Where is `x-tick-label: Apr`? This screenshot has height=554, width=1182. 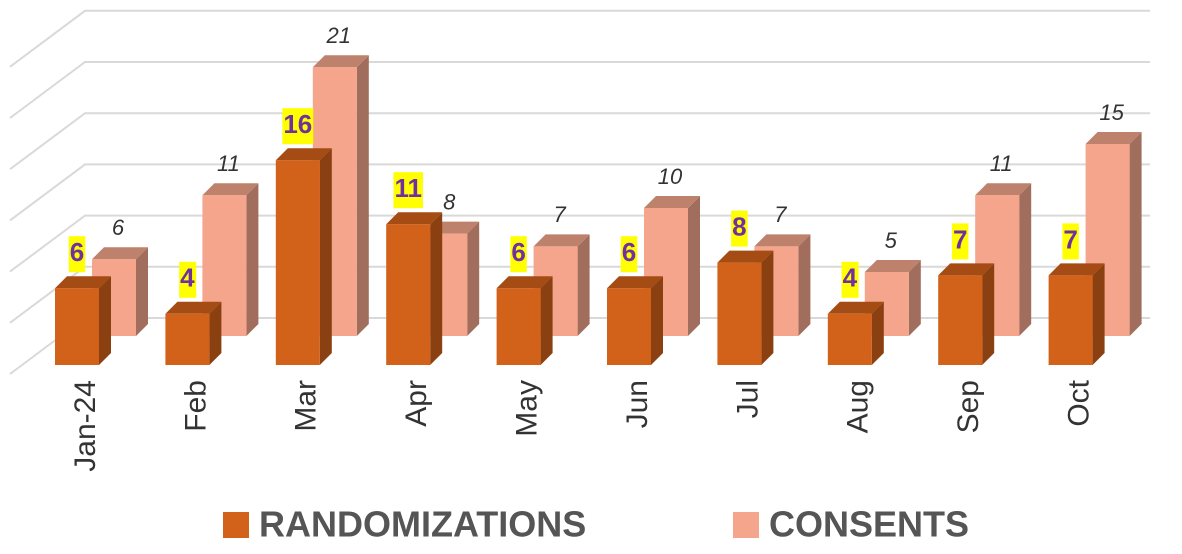
x-tick-label: Apr is located at coordinates (416, 403).